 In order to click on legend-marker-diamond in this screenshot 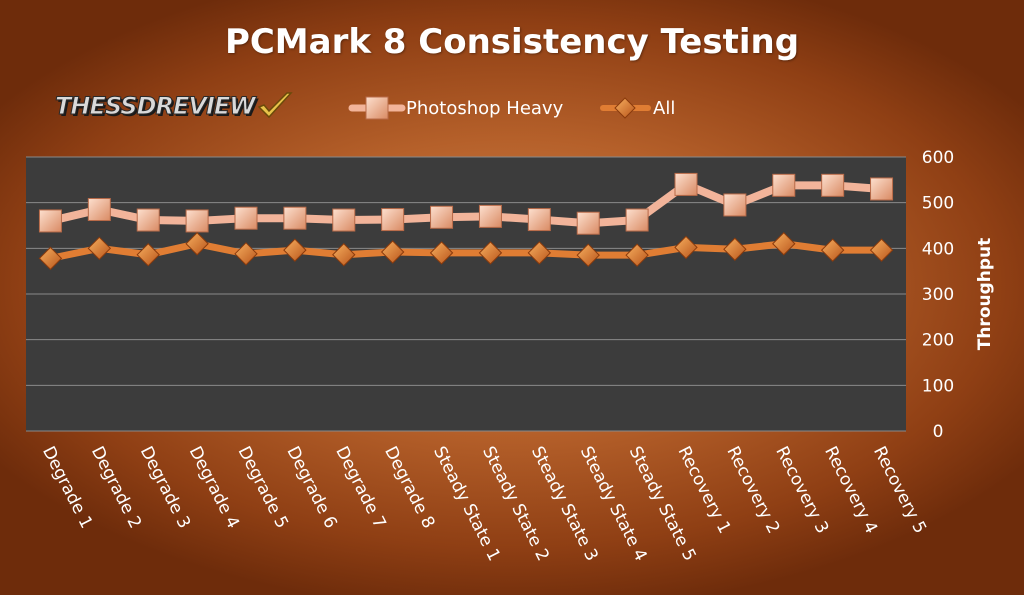, I will do `click(625, 108)`.